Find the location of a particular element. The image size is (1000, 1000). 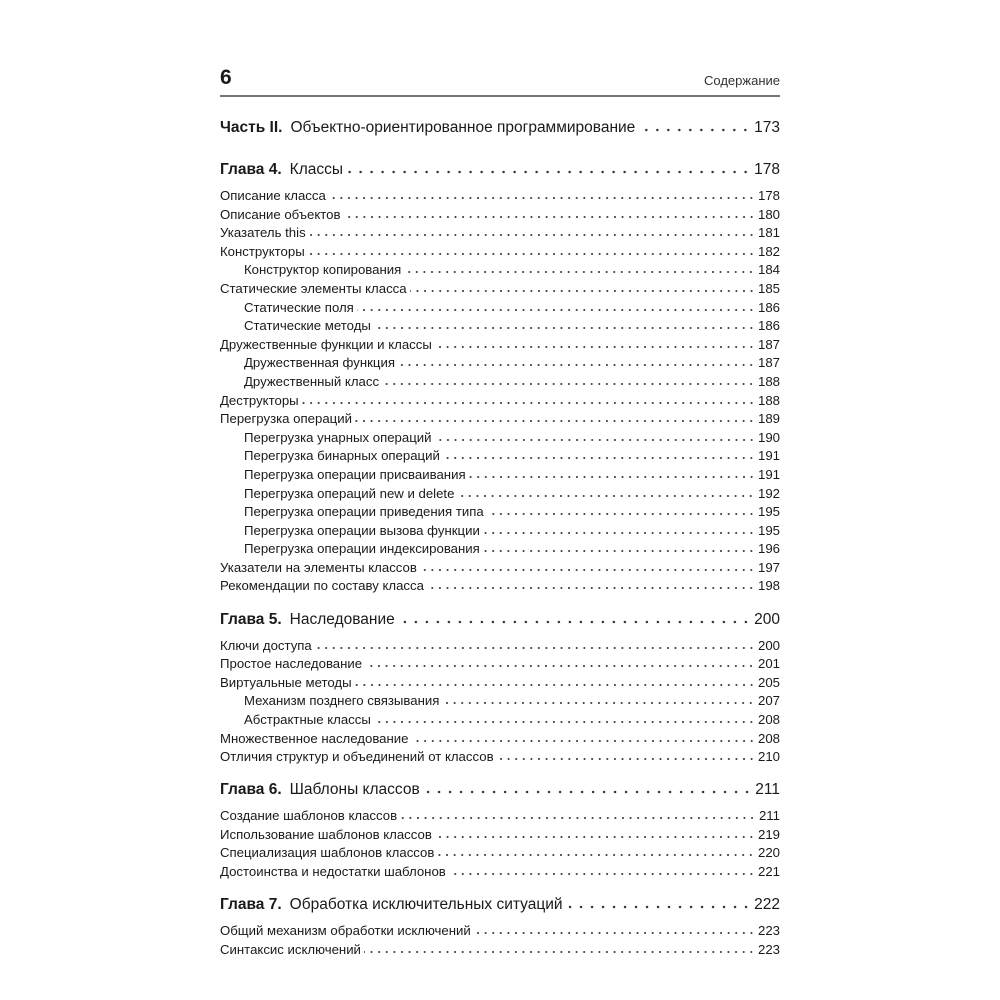

toc-entry-page: 187 is located at coordinates (768, 363).